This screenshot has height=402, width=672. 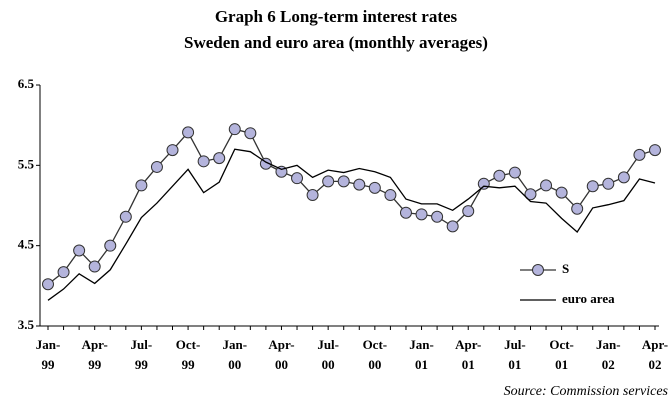 What do you see at coordinates (608, 354) in the screenshot?
I see `x-tick-label: Jan- 02` at bounding box center [608, 354].